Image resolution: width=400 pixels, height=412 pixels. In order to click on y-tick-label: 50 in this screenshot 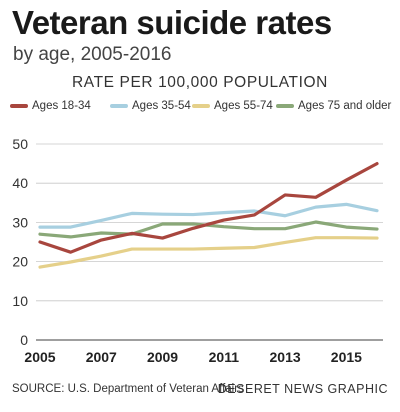, I will do `click(20, 144)`.